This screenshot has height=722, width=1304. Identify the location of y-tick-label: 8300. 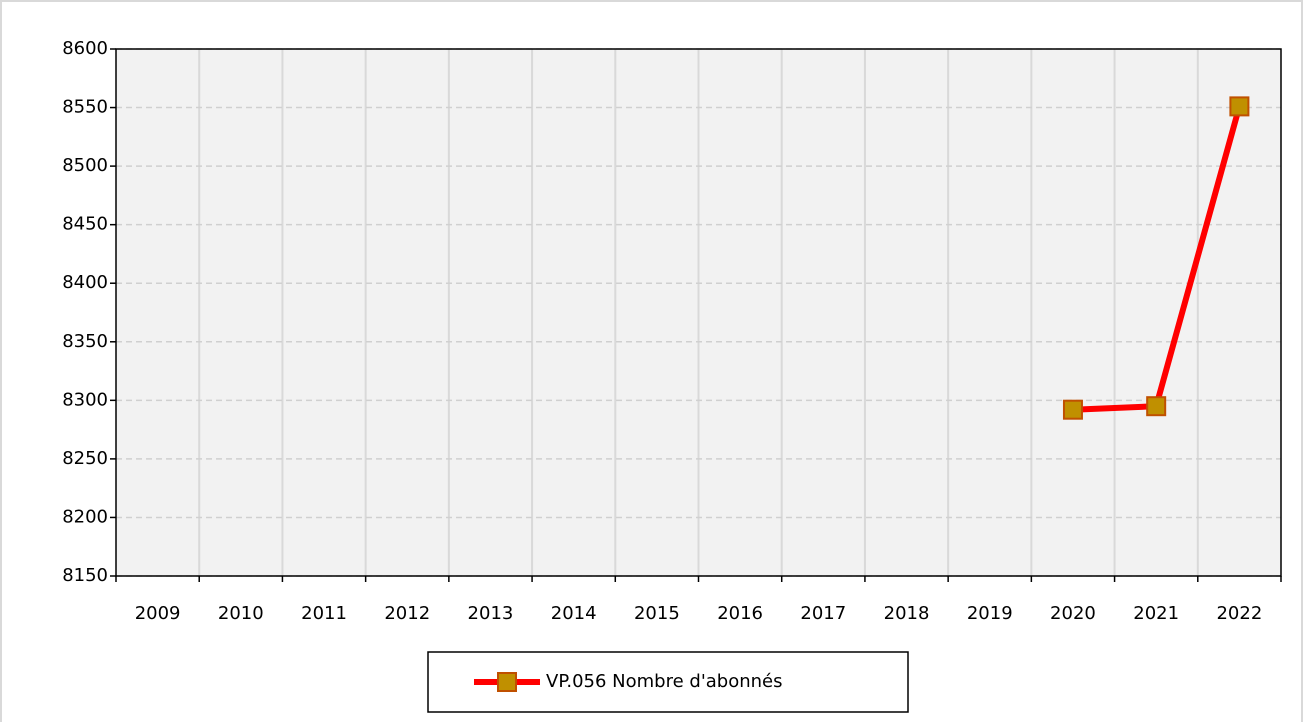
(85, 399).